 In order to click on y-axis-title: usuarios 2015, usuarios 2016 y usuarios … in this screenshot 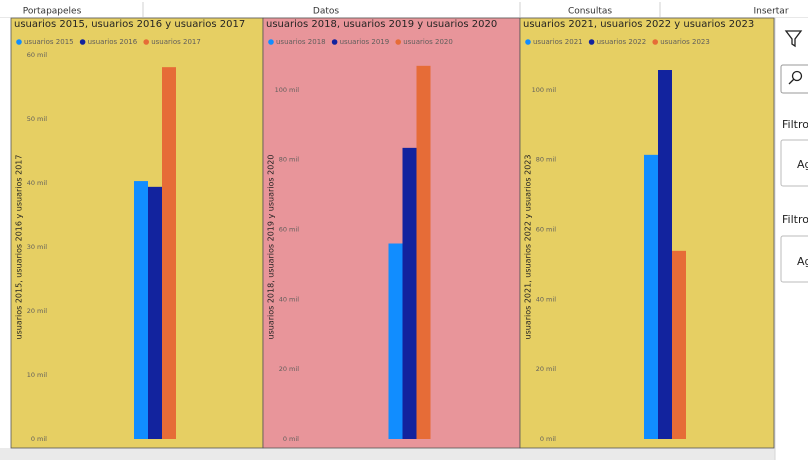, I will do `click(19, 247)`.